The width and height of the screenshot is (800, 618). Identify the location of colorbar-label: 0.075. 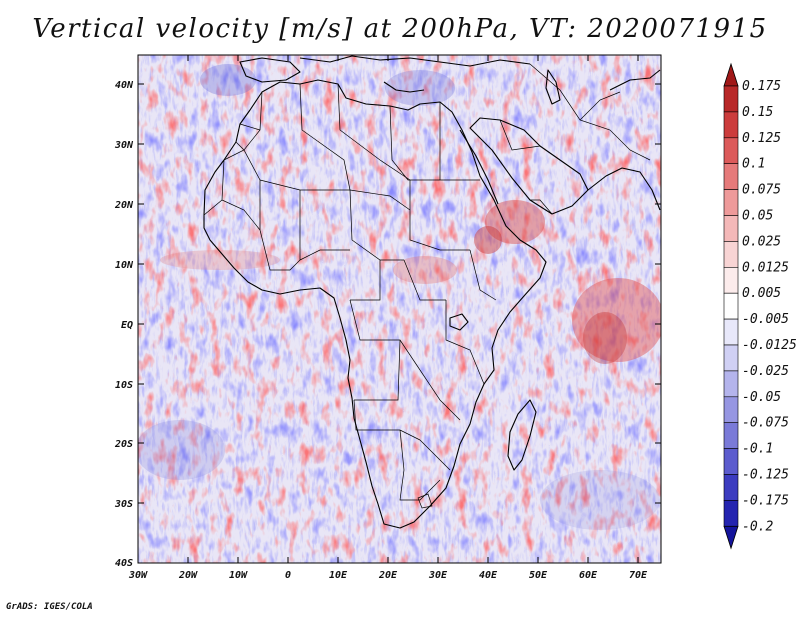
(761, 190).